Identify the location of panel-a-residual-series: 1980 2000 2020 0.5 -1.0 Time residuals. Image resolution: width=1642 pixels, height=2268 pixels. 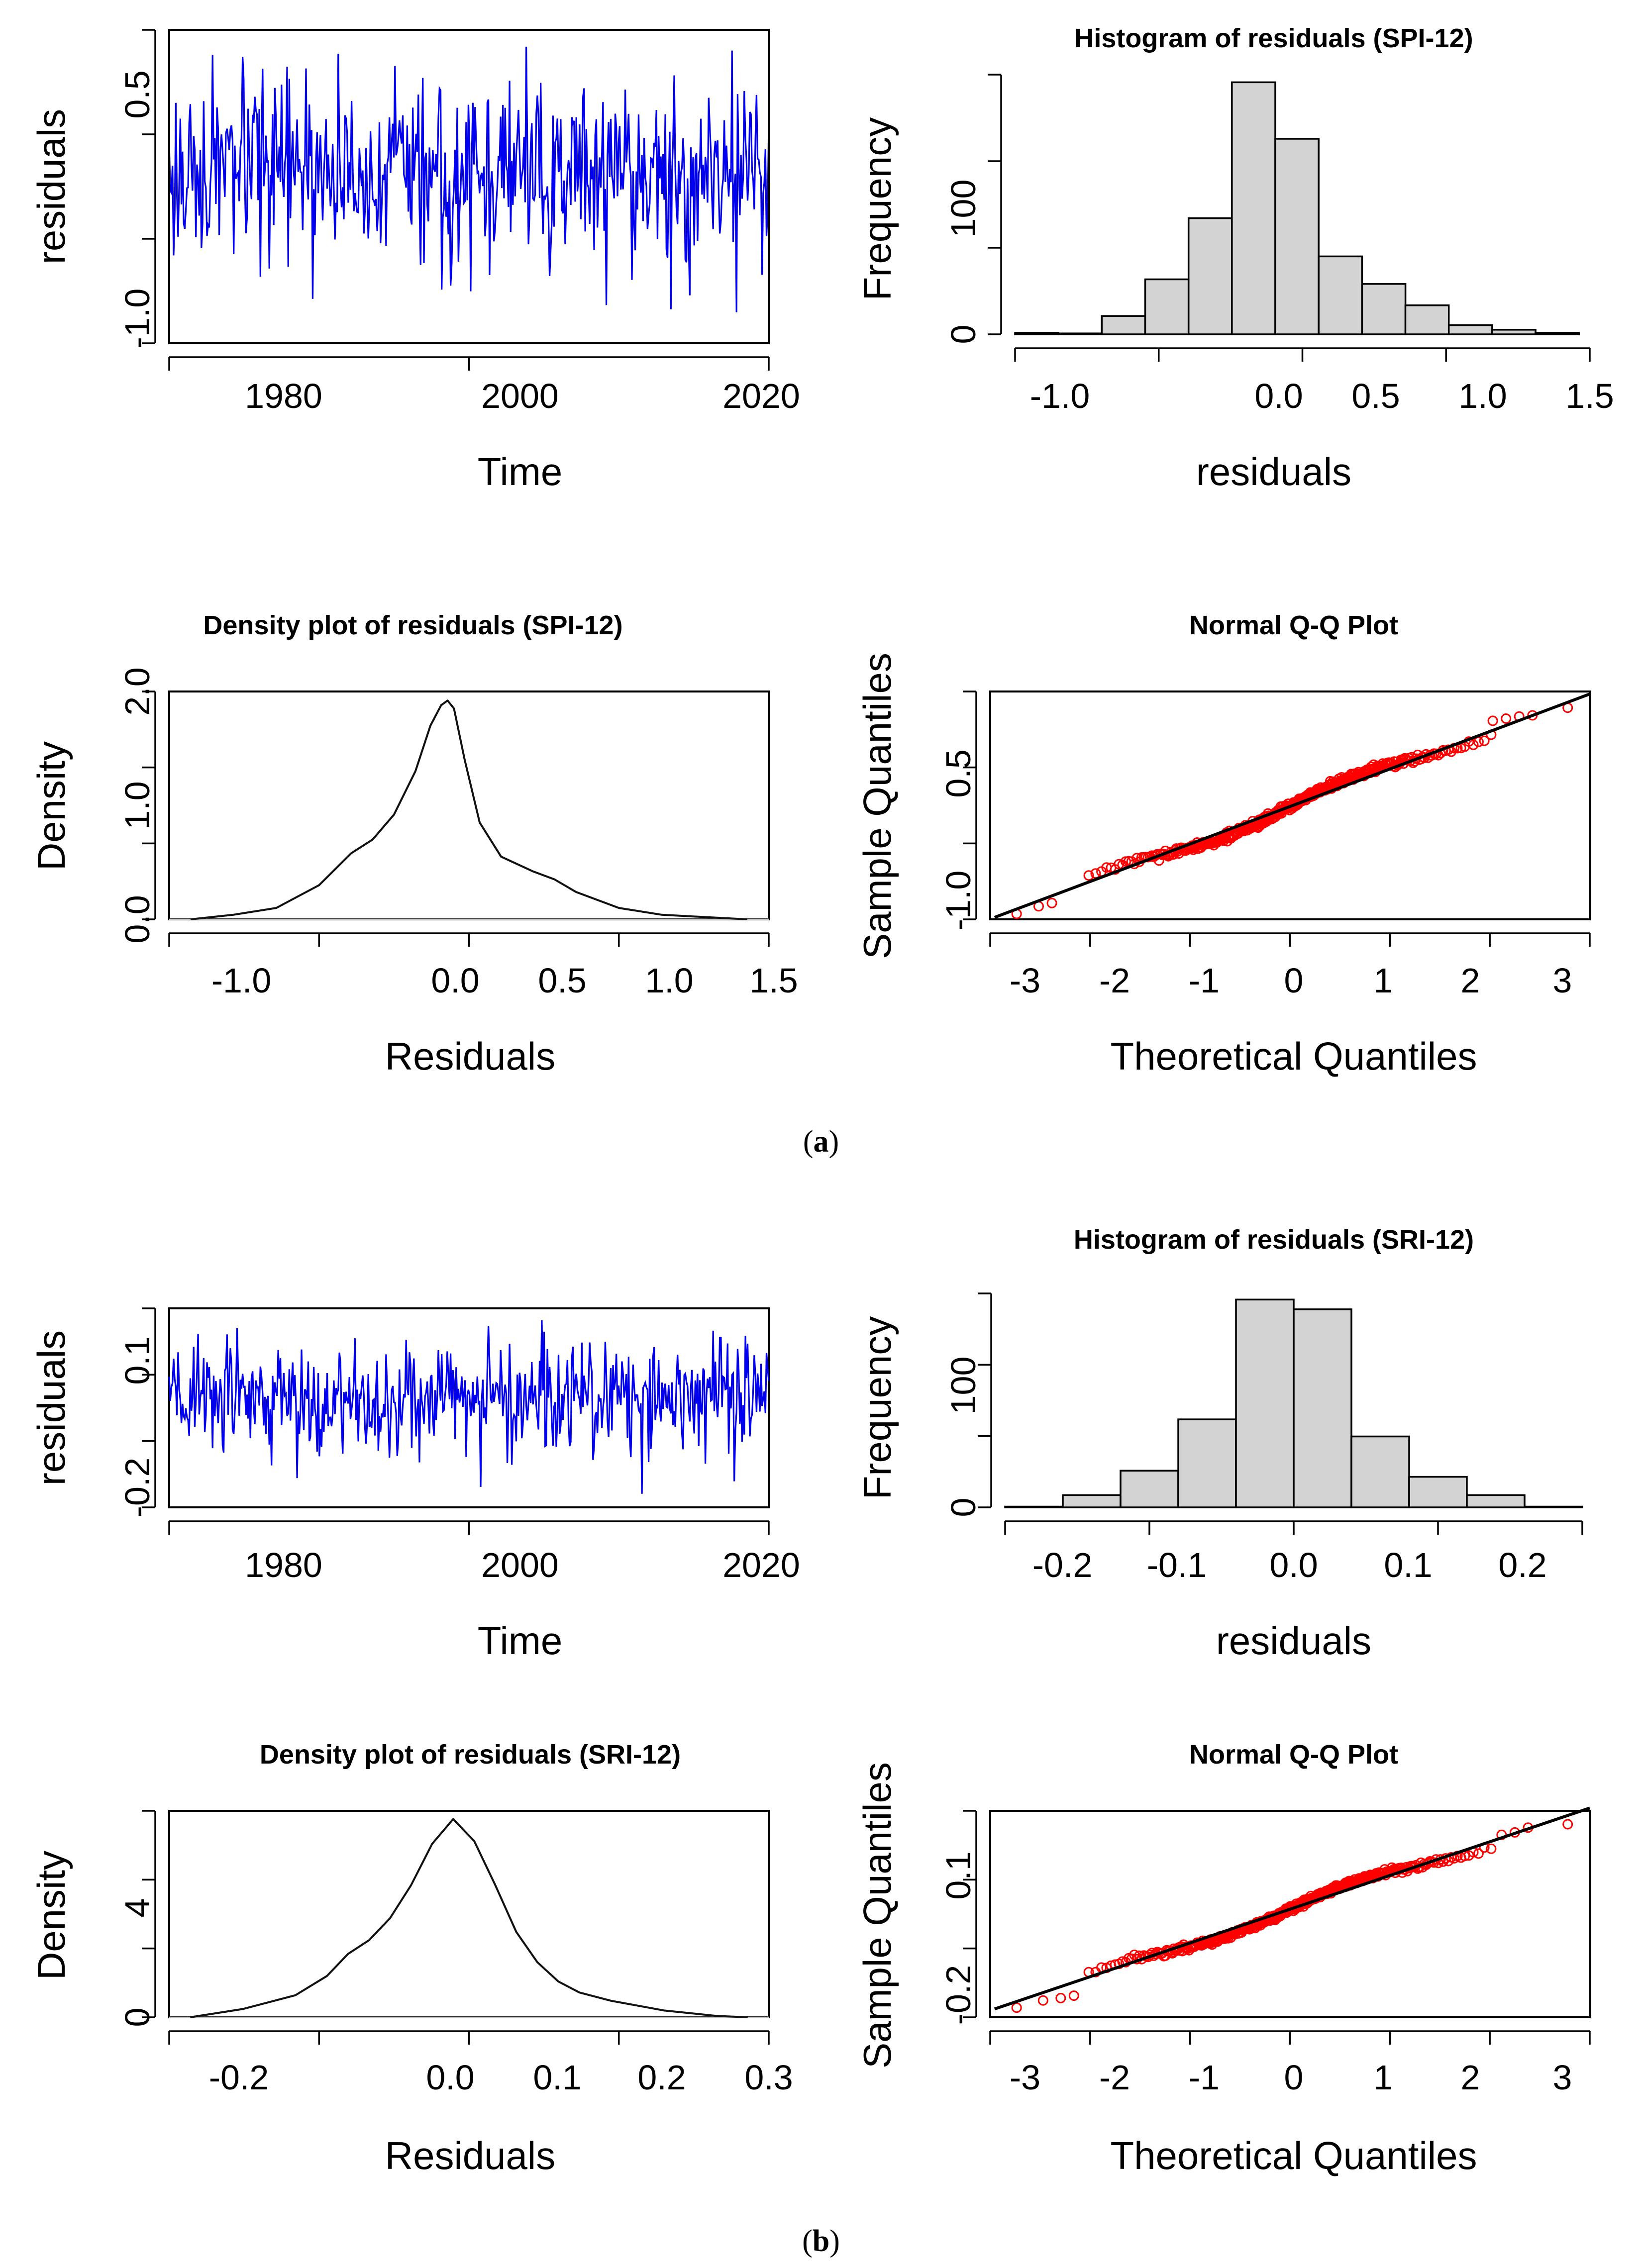
(414, 261).